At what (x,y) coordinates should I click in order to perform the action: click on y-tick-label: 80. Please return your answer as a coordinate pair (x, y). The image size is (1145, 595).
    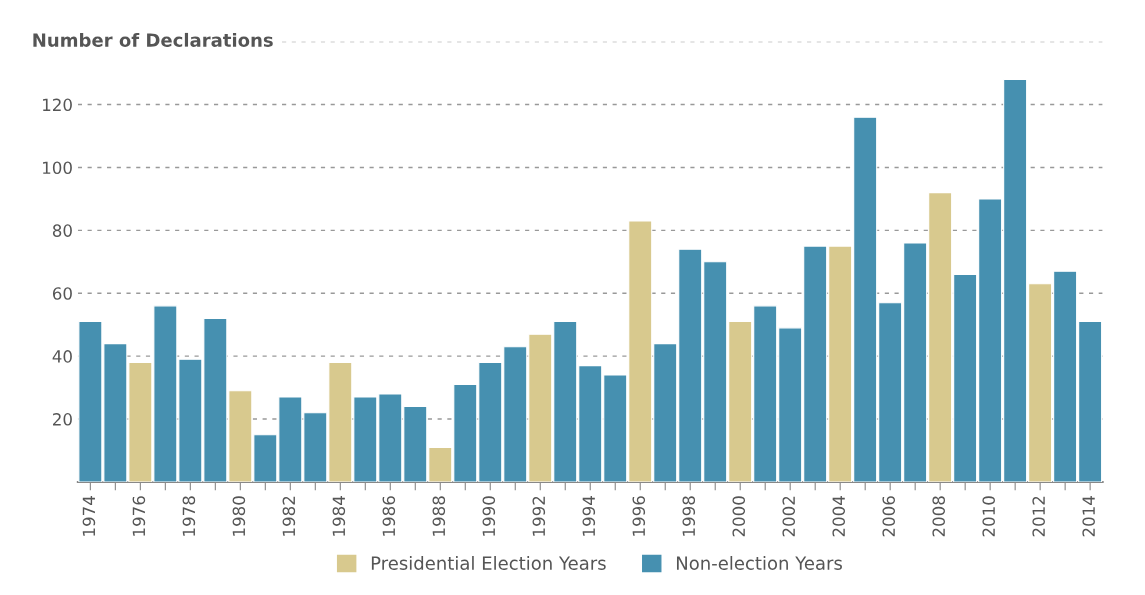
    Looking at the image, I should click on (62, 230).